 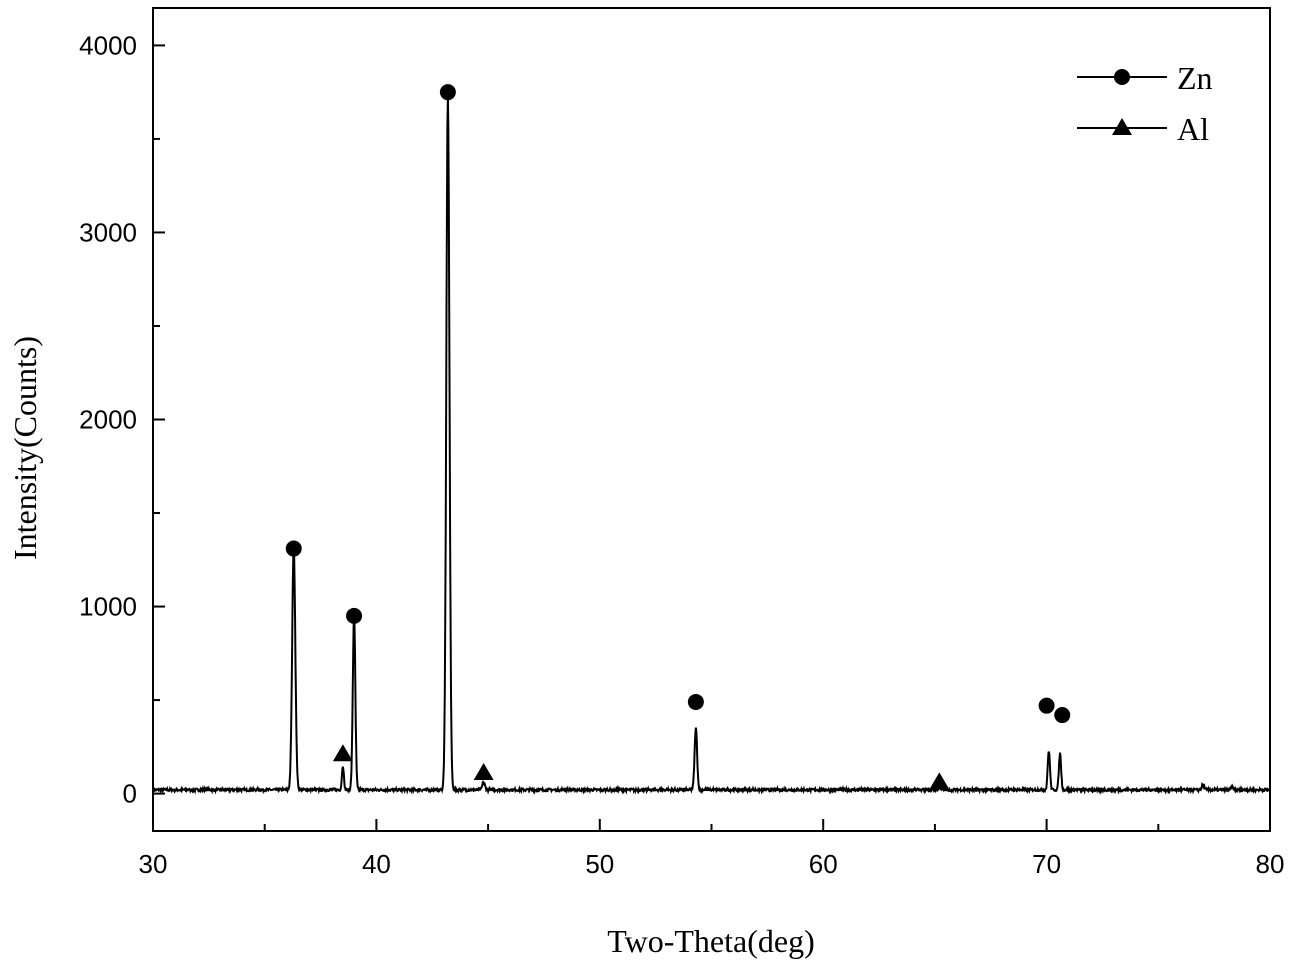 What do you see at coordinates (376, 864) in the screenshot?
I see `x-tick-label: 40` at bounding box center [376, 864].